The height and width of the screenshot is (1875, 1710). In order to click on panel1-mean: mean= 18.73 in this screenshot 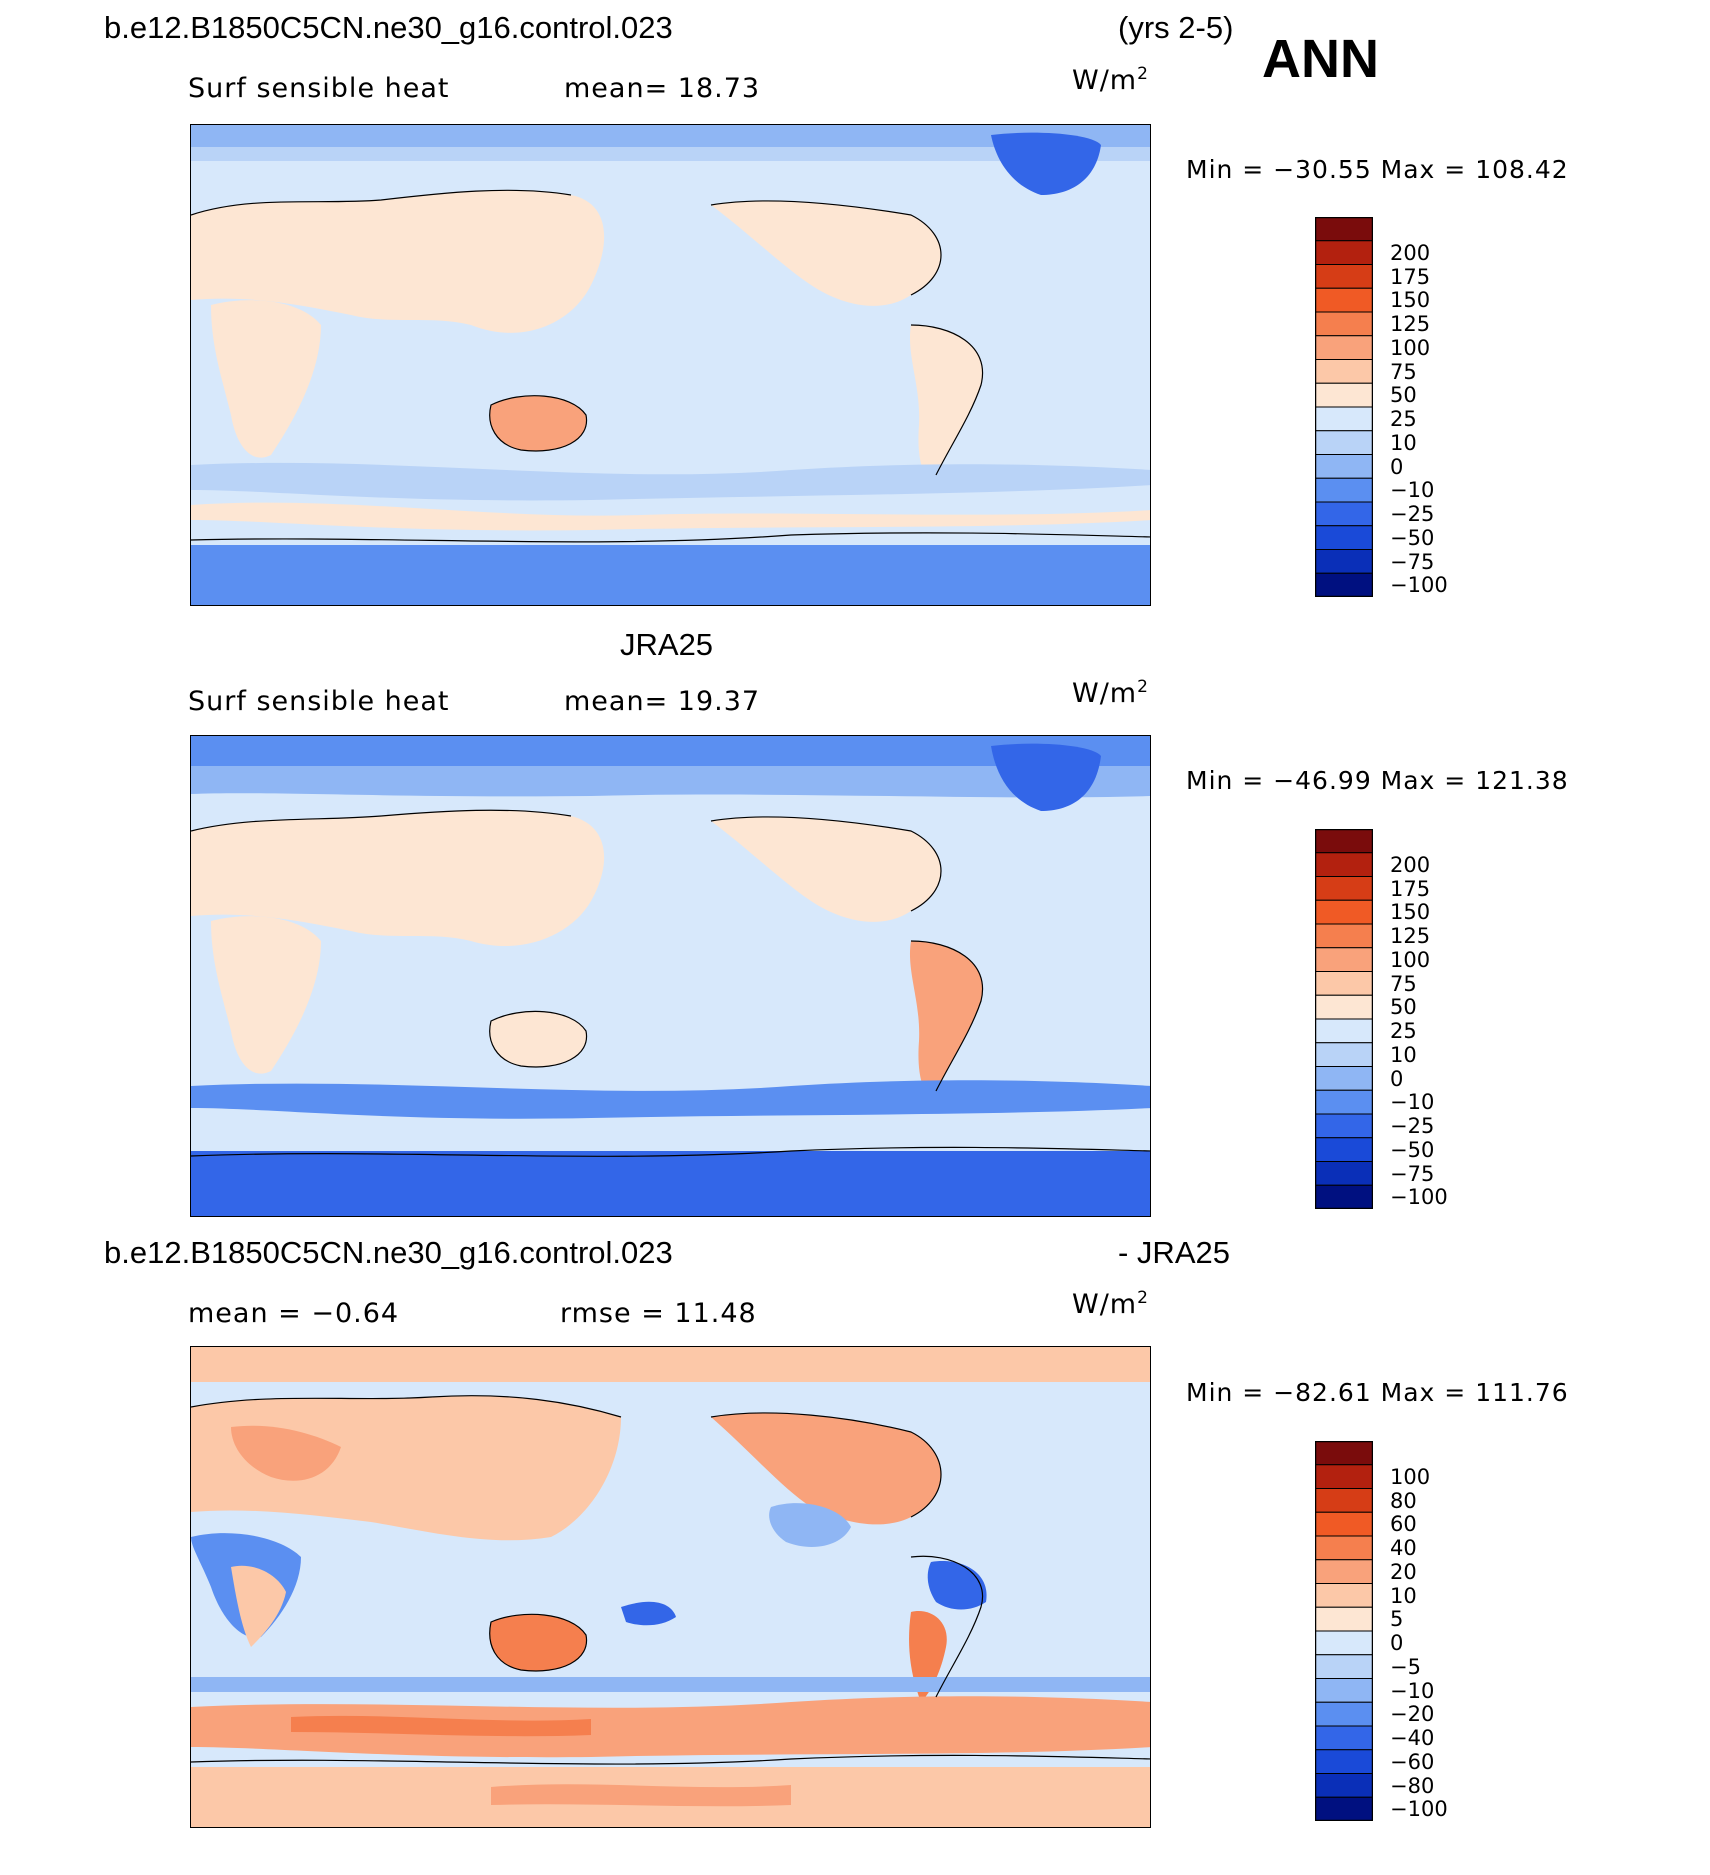, I will do `click(662, 88)`.